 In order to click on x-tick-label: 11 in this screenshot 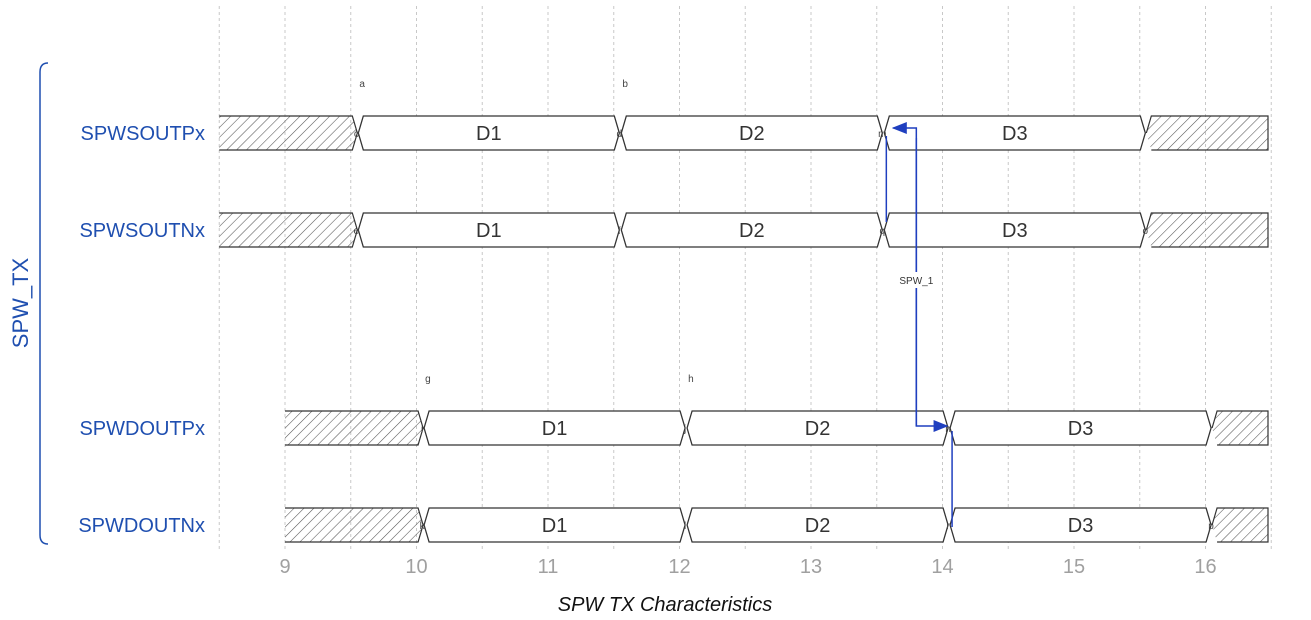, I will do `click(548, 567)`.